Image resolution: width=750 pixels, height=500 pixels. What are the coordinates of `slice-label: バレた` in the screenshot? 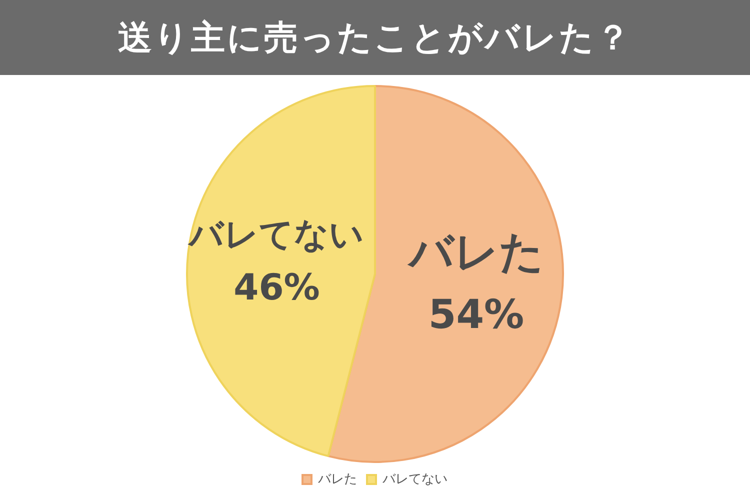 It's located at (475, 252).